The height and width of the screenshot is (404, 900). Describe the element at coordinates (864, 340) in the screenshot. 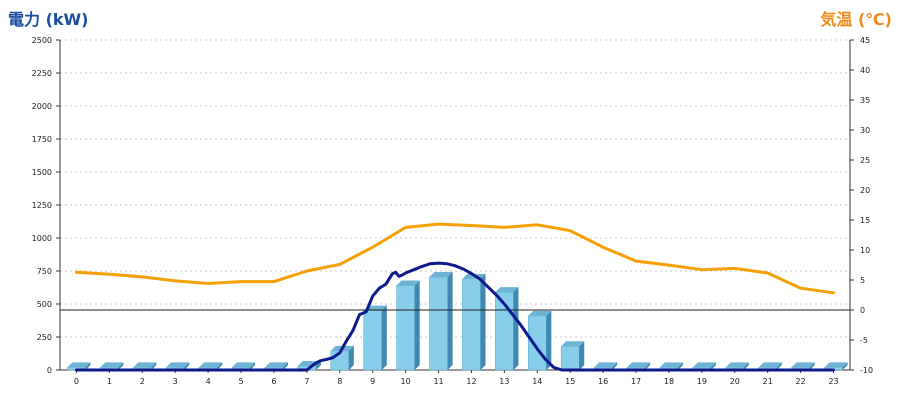

I see `right-tick-label: -5` at that location.